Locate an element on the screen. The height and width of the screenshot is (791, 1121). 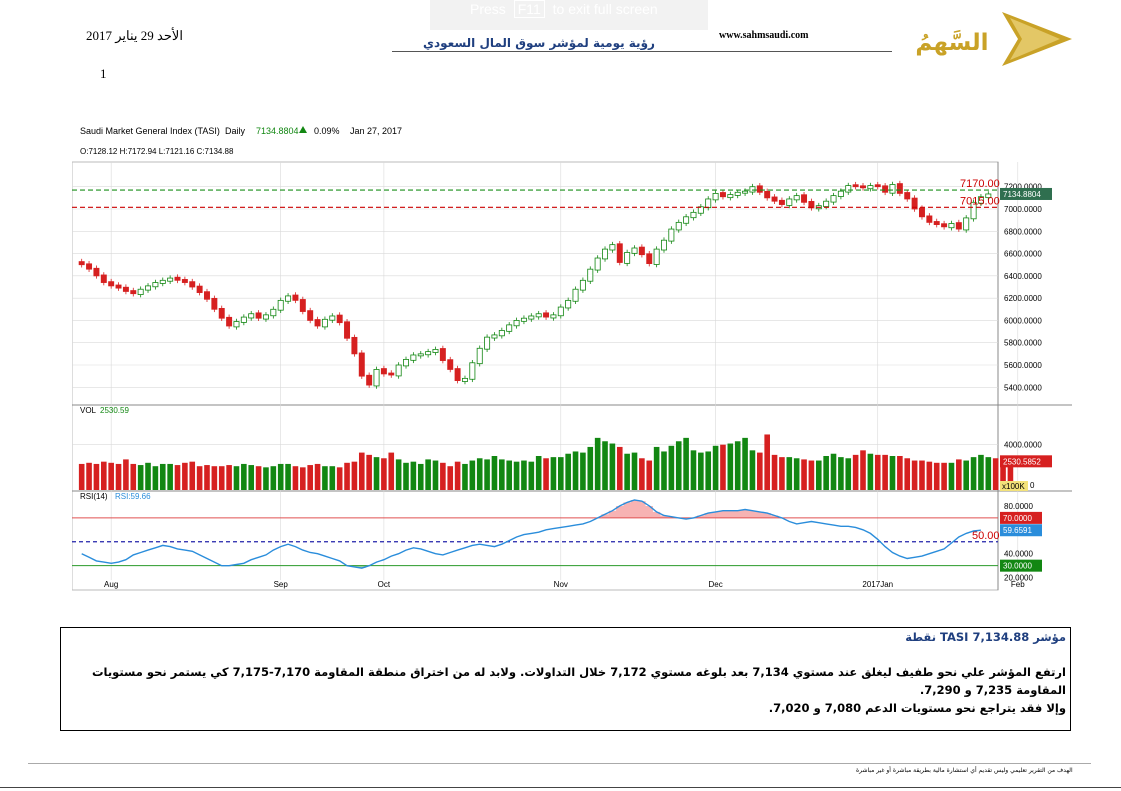
x-tick-label: Nov is located at coordinates (561, 584).